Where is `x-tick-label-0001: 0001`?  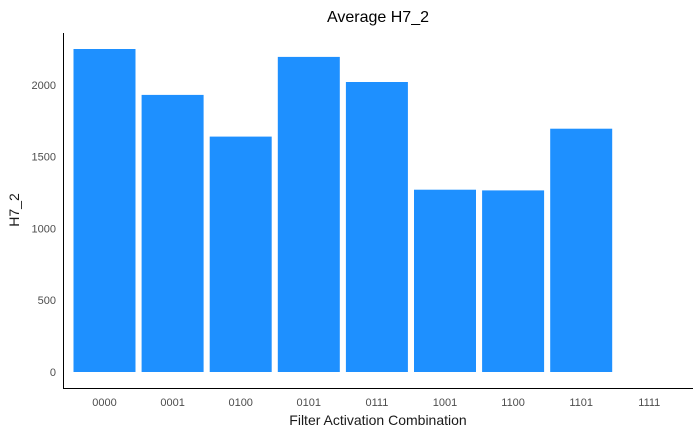
x-tick-label-0001: 0001 is located at coordinates (172, 403).